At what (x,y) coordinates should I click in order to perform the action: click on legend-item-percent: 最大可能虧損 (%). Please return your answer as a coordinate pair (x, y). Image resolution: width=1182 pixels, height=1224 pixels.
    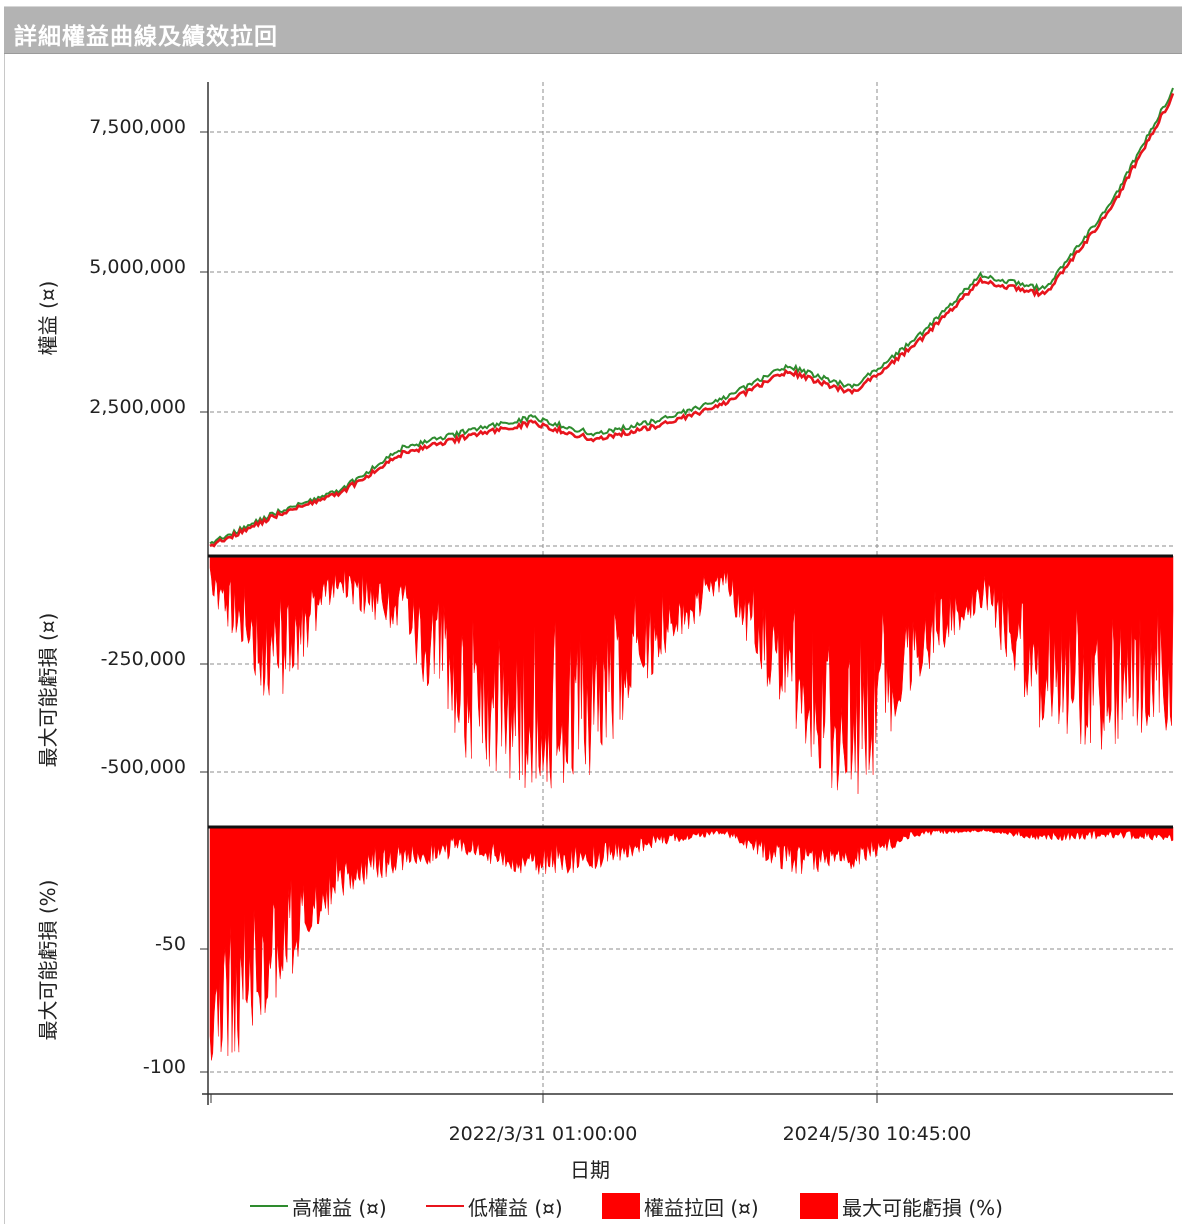
    Looking at the image, I should click on (901, 1206).